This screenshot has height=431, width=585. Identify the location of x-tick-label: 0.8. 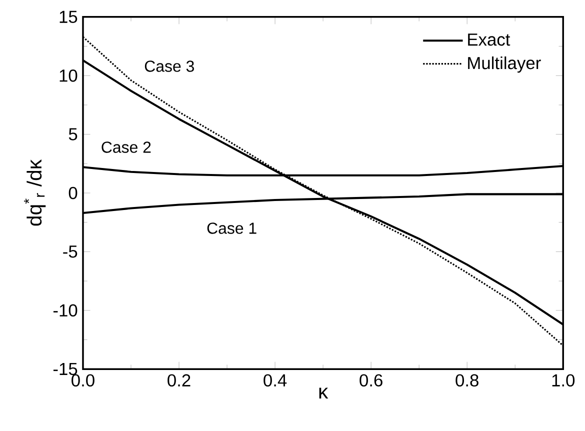
(467, 380).